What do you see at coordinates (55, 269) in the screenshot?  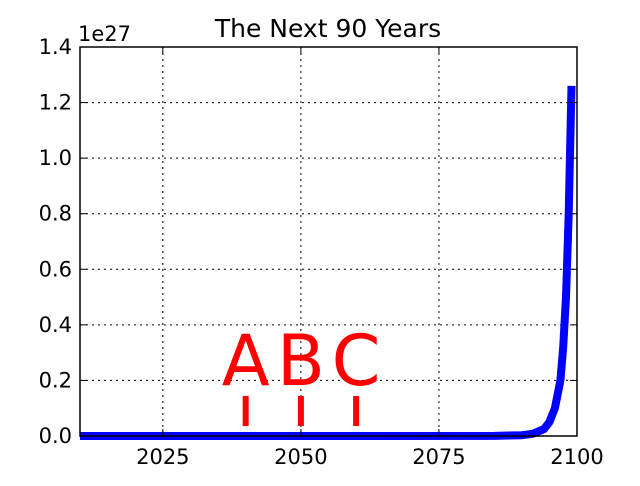 I see `y-tick-label: 0.6` at bounding box center [55, 269].